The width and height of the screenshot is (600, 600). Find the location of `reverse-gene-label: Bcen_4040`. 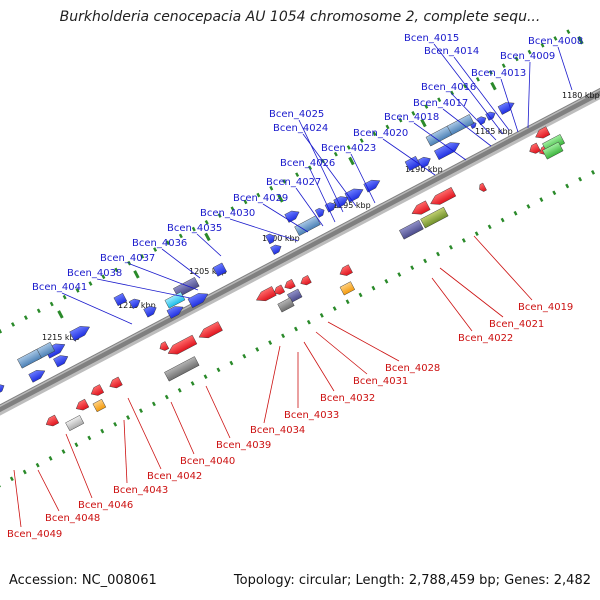

reverse-gene-label: Bcen_4040 is located at coordinates (207, 461).